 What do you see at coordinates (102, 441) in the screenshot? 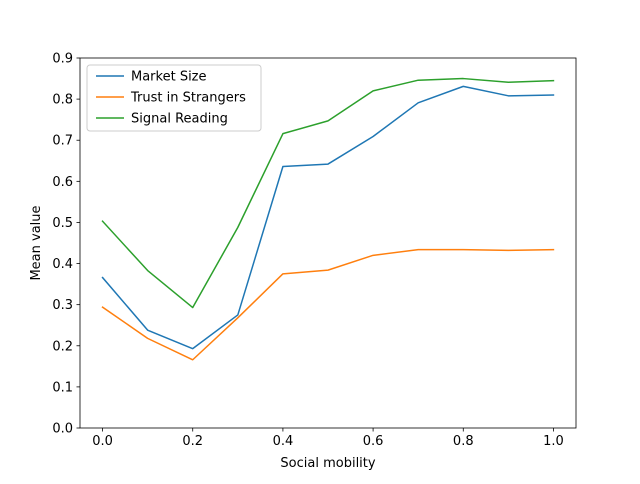
I see `x-tick-label: 0.0` at bounding box center [102, 441].